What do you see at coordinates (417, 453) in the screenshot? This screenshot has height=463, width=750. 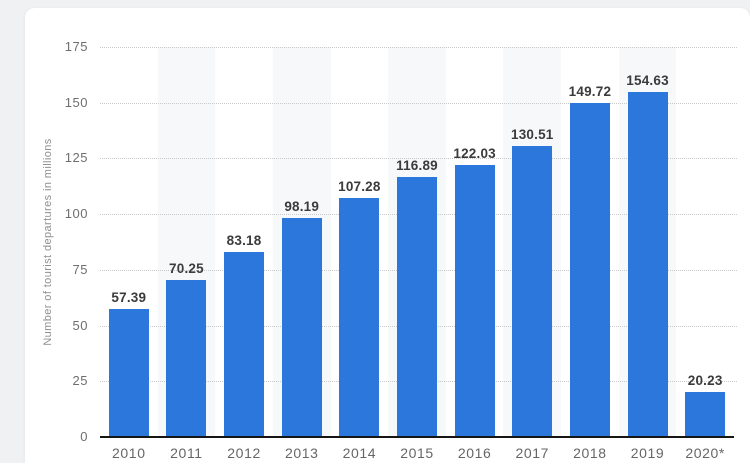 I see `x-tick-label: 2015` at bounding box center [417, 453].